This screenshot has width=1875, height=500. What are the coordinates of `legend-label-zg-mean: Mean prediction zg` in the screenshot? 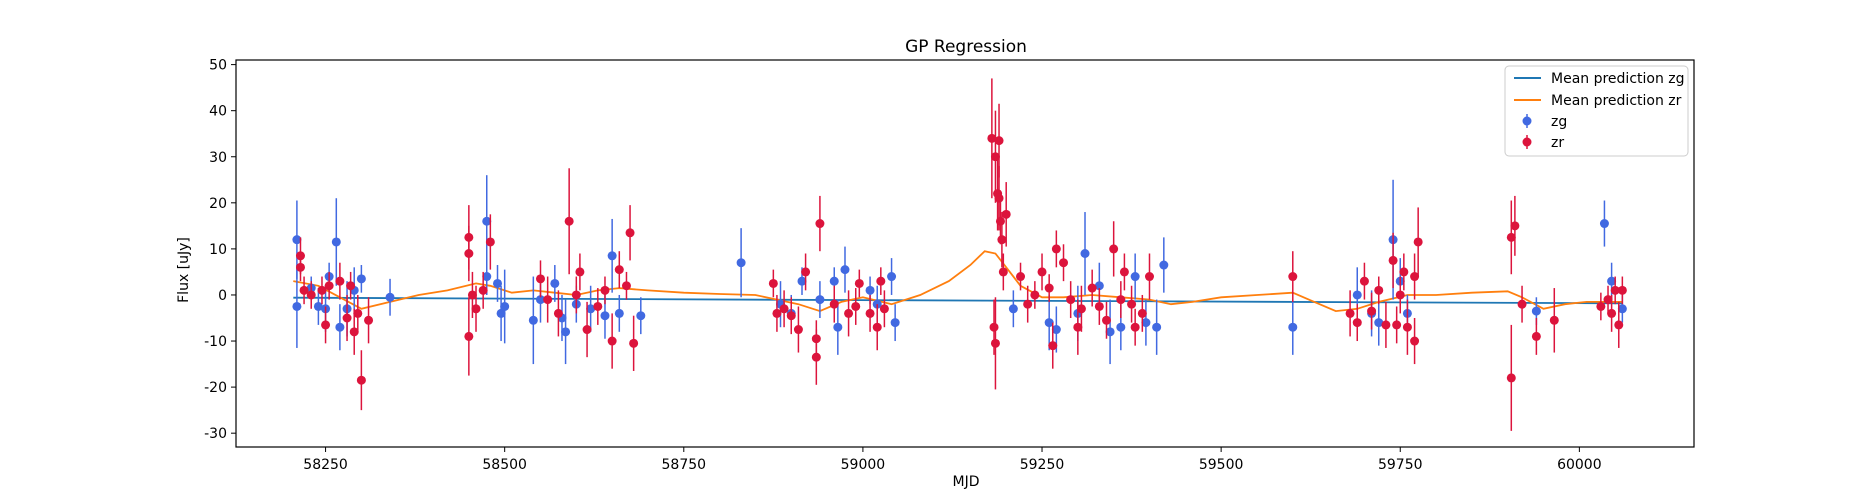 It's located at (1618, 79).